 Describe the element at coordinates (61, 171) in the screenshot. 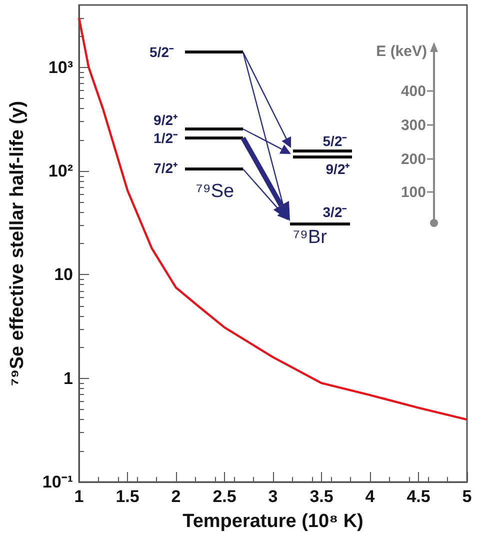

I see `y-tick-label: 10²` at that location.